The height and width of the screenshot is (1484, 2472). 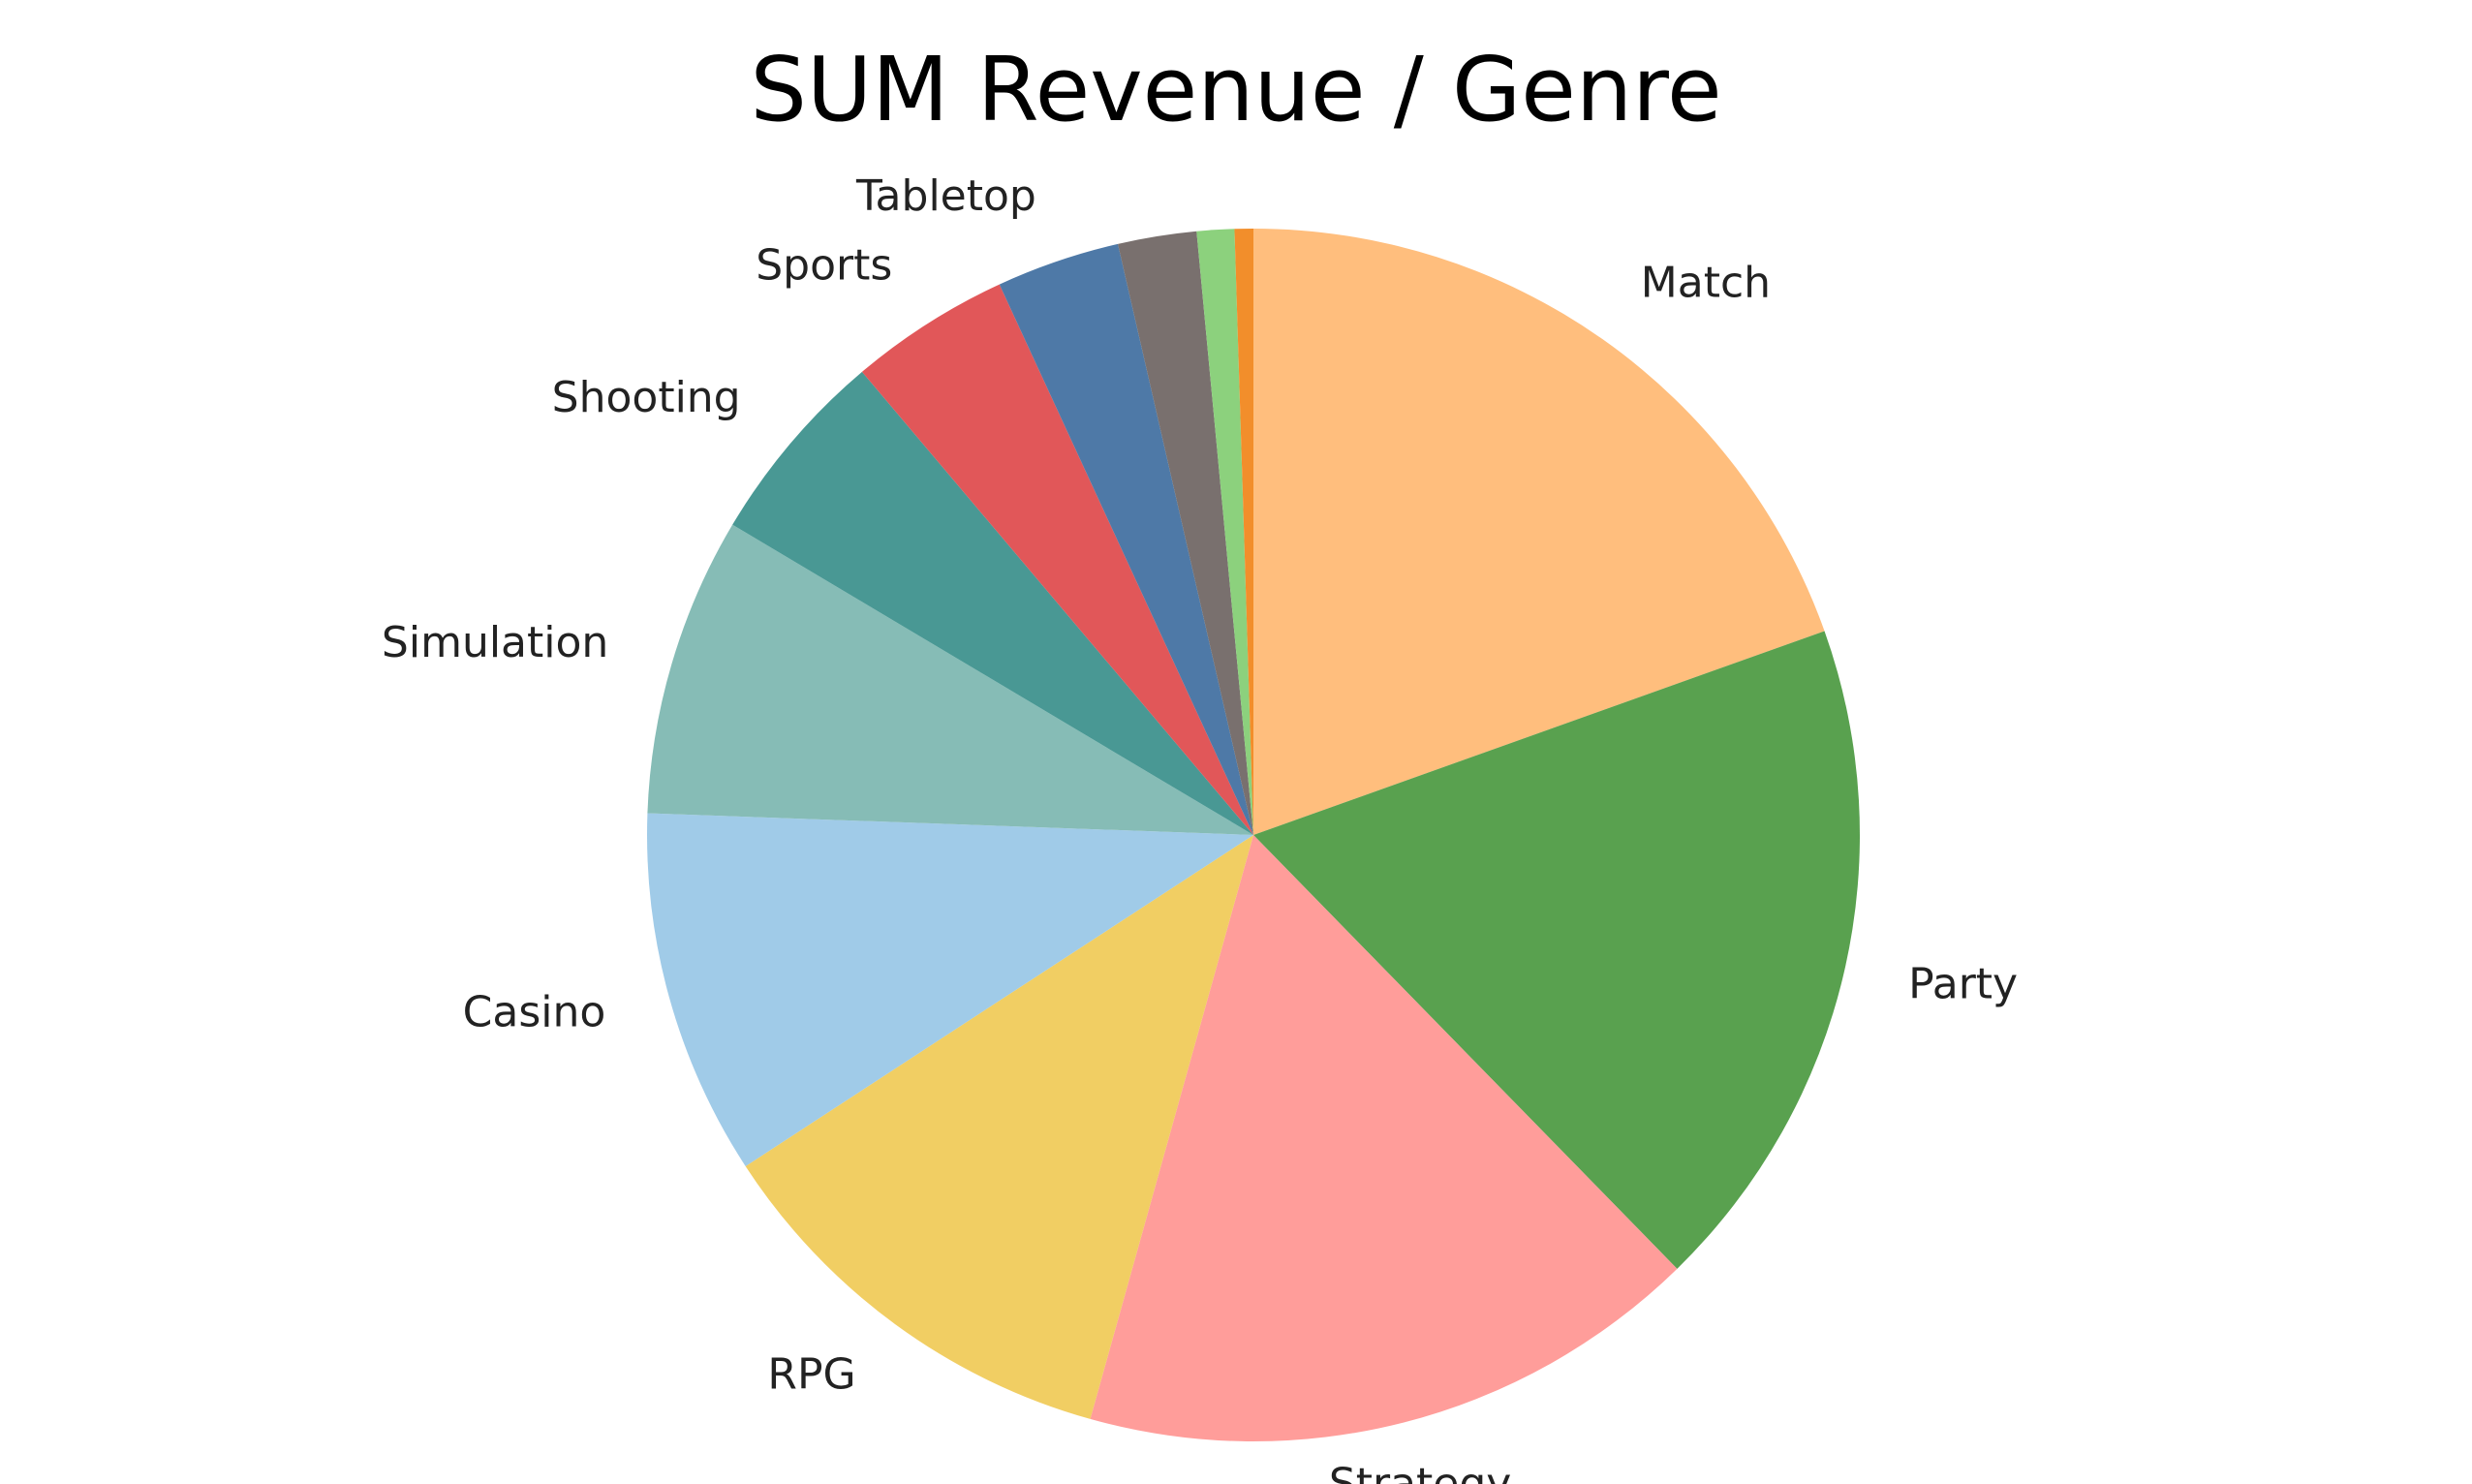 I want to click on slice-label-casino: Casino, so click(x=534, y=1012).